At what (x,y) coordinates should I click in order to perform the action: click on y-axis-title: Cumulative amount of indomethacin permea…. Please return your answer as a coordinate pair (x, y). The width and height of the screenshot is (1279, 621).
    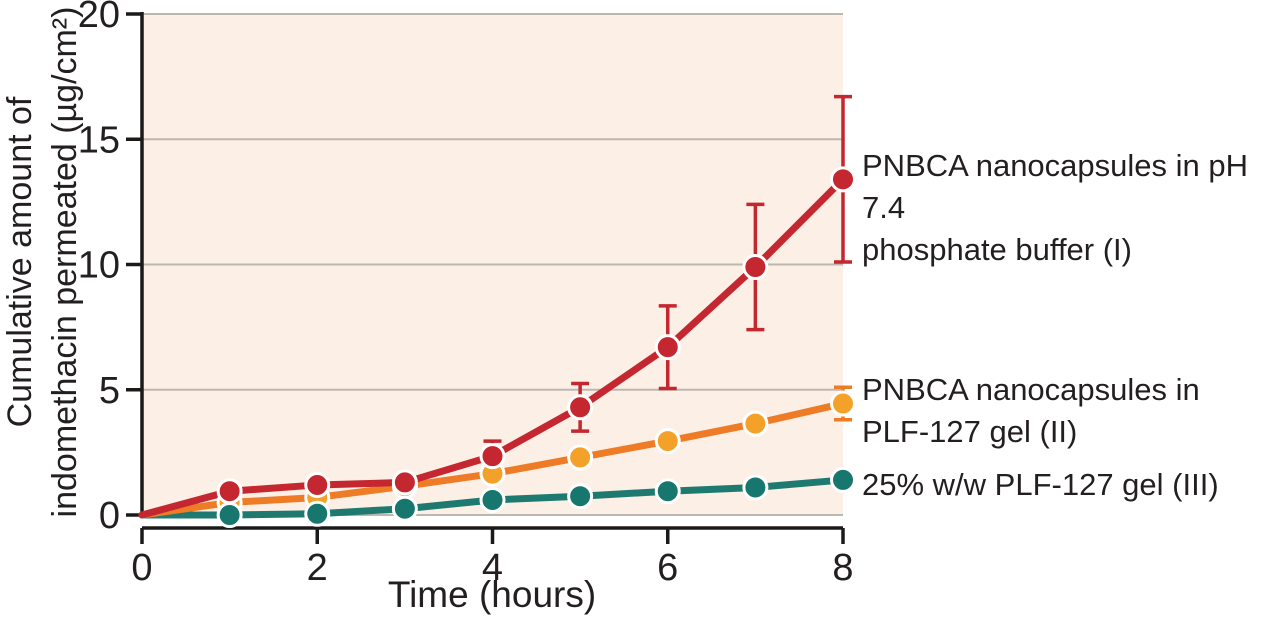
    Looking at the image, I should click on (42, 262).